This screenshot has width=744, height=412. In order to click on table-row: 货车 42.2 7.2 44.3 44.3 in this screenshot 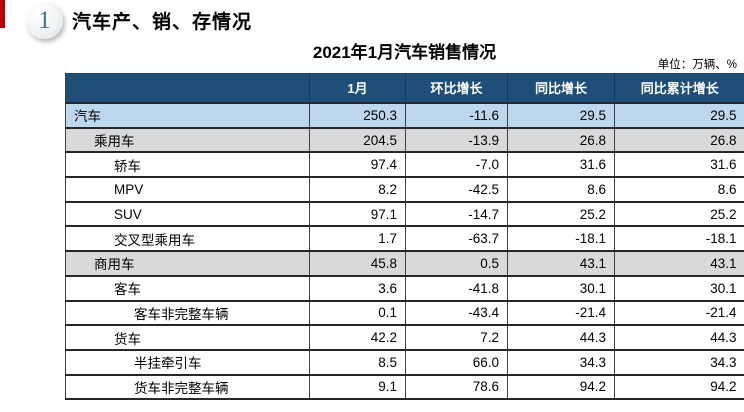, I will do `click(404, 337)`.